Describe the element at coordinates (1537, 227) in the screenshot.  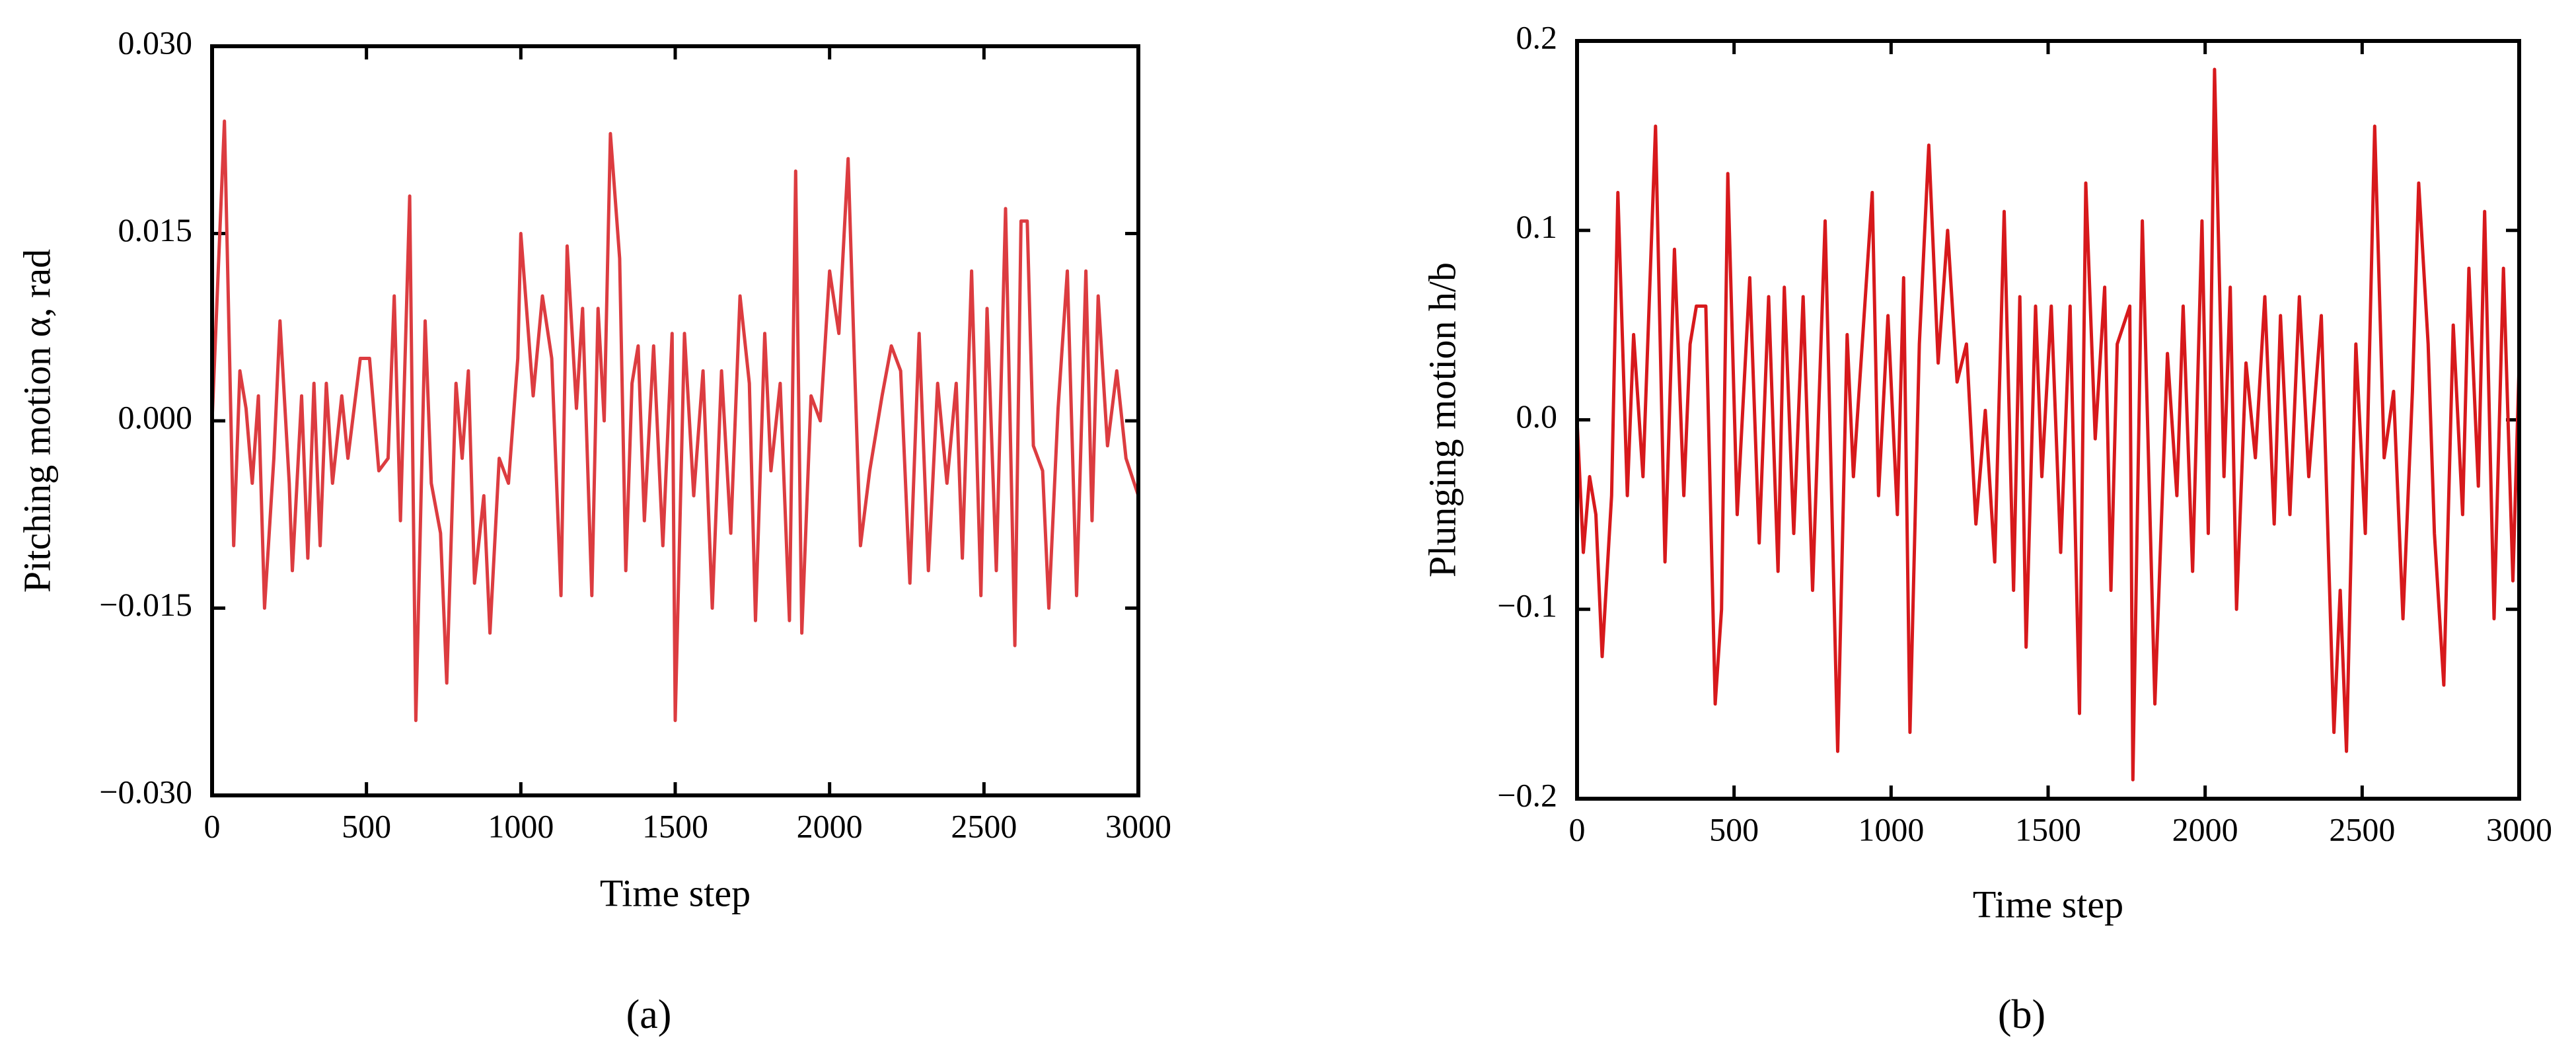
I see `y-tick-label: 0.1` at that location.